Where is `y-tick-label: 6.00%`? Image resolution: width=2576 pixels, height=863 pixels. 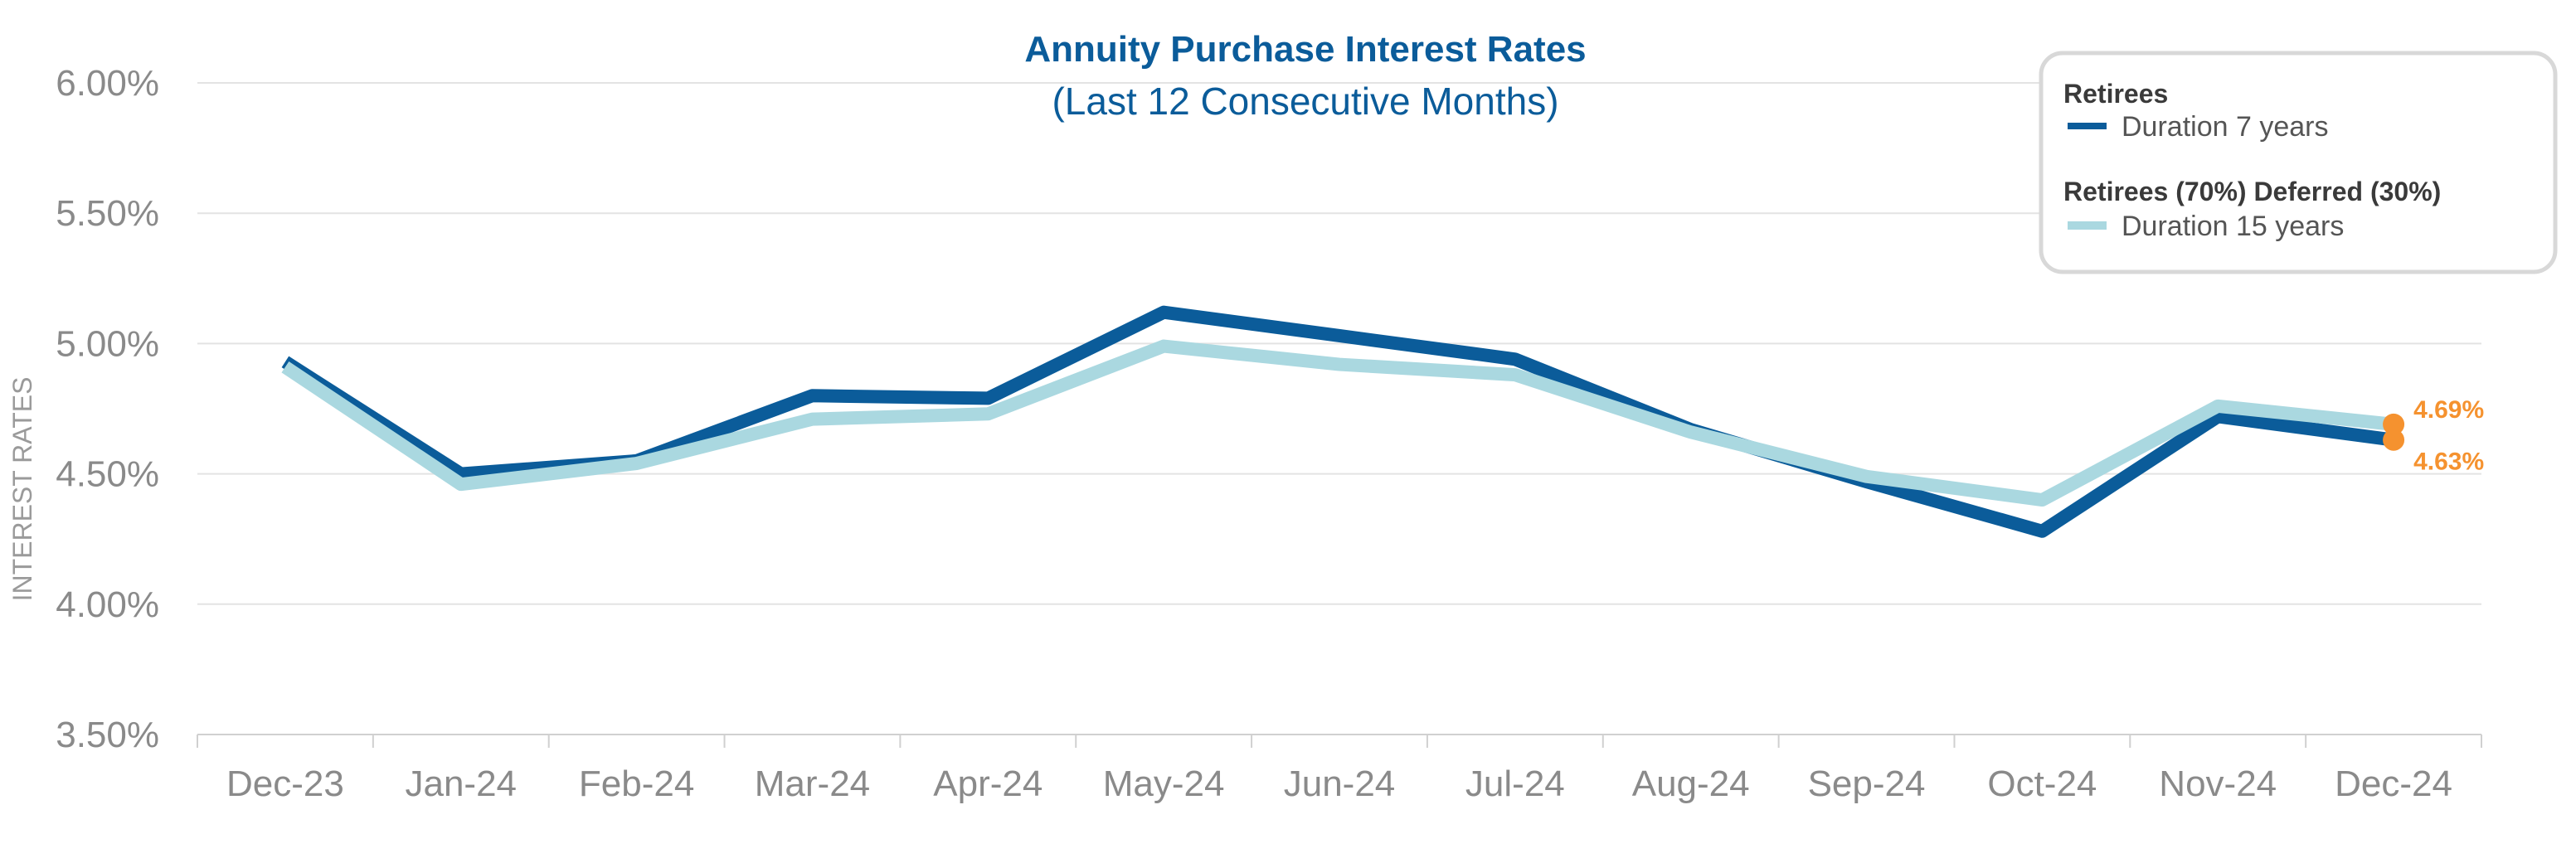
y-tick-label: 6.00% is located at coordinates (108, 83).